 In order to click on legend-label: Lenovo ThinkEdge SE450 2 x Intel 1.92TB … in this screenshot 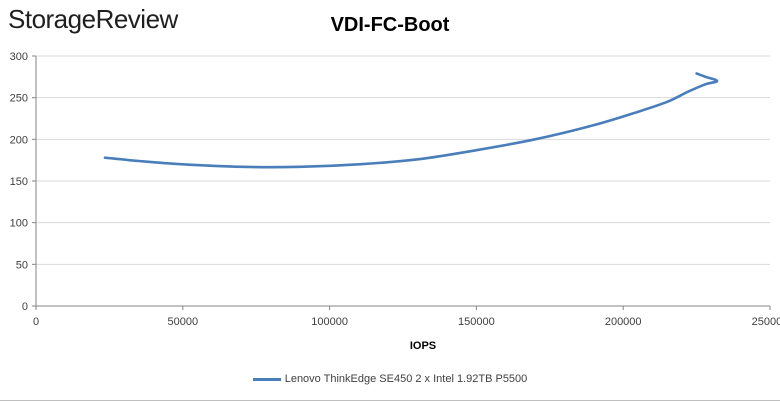, I will do `click(406, 379)`.